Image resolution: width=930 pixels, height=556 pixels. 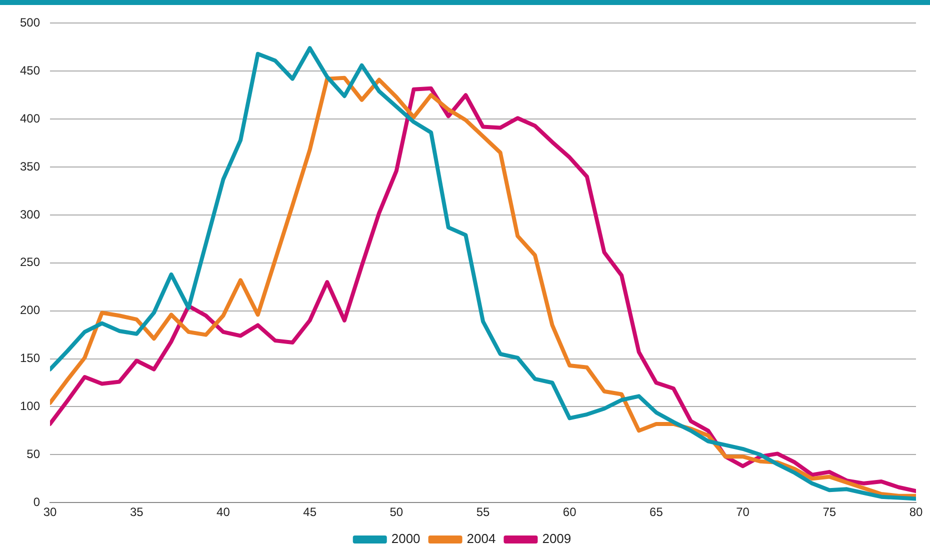 What do you see at coordinates (569, 512) in the screenshot?
I see `x-tick-label: 60` at bounding box center [569, 512].